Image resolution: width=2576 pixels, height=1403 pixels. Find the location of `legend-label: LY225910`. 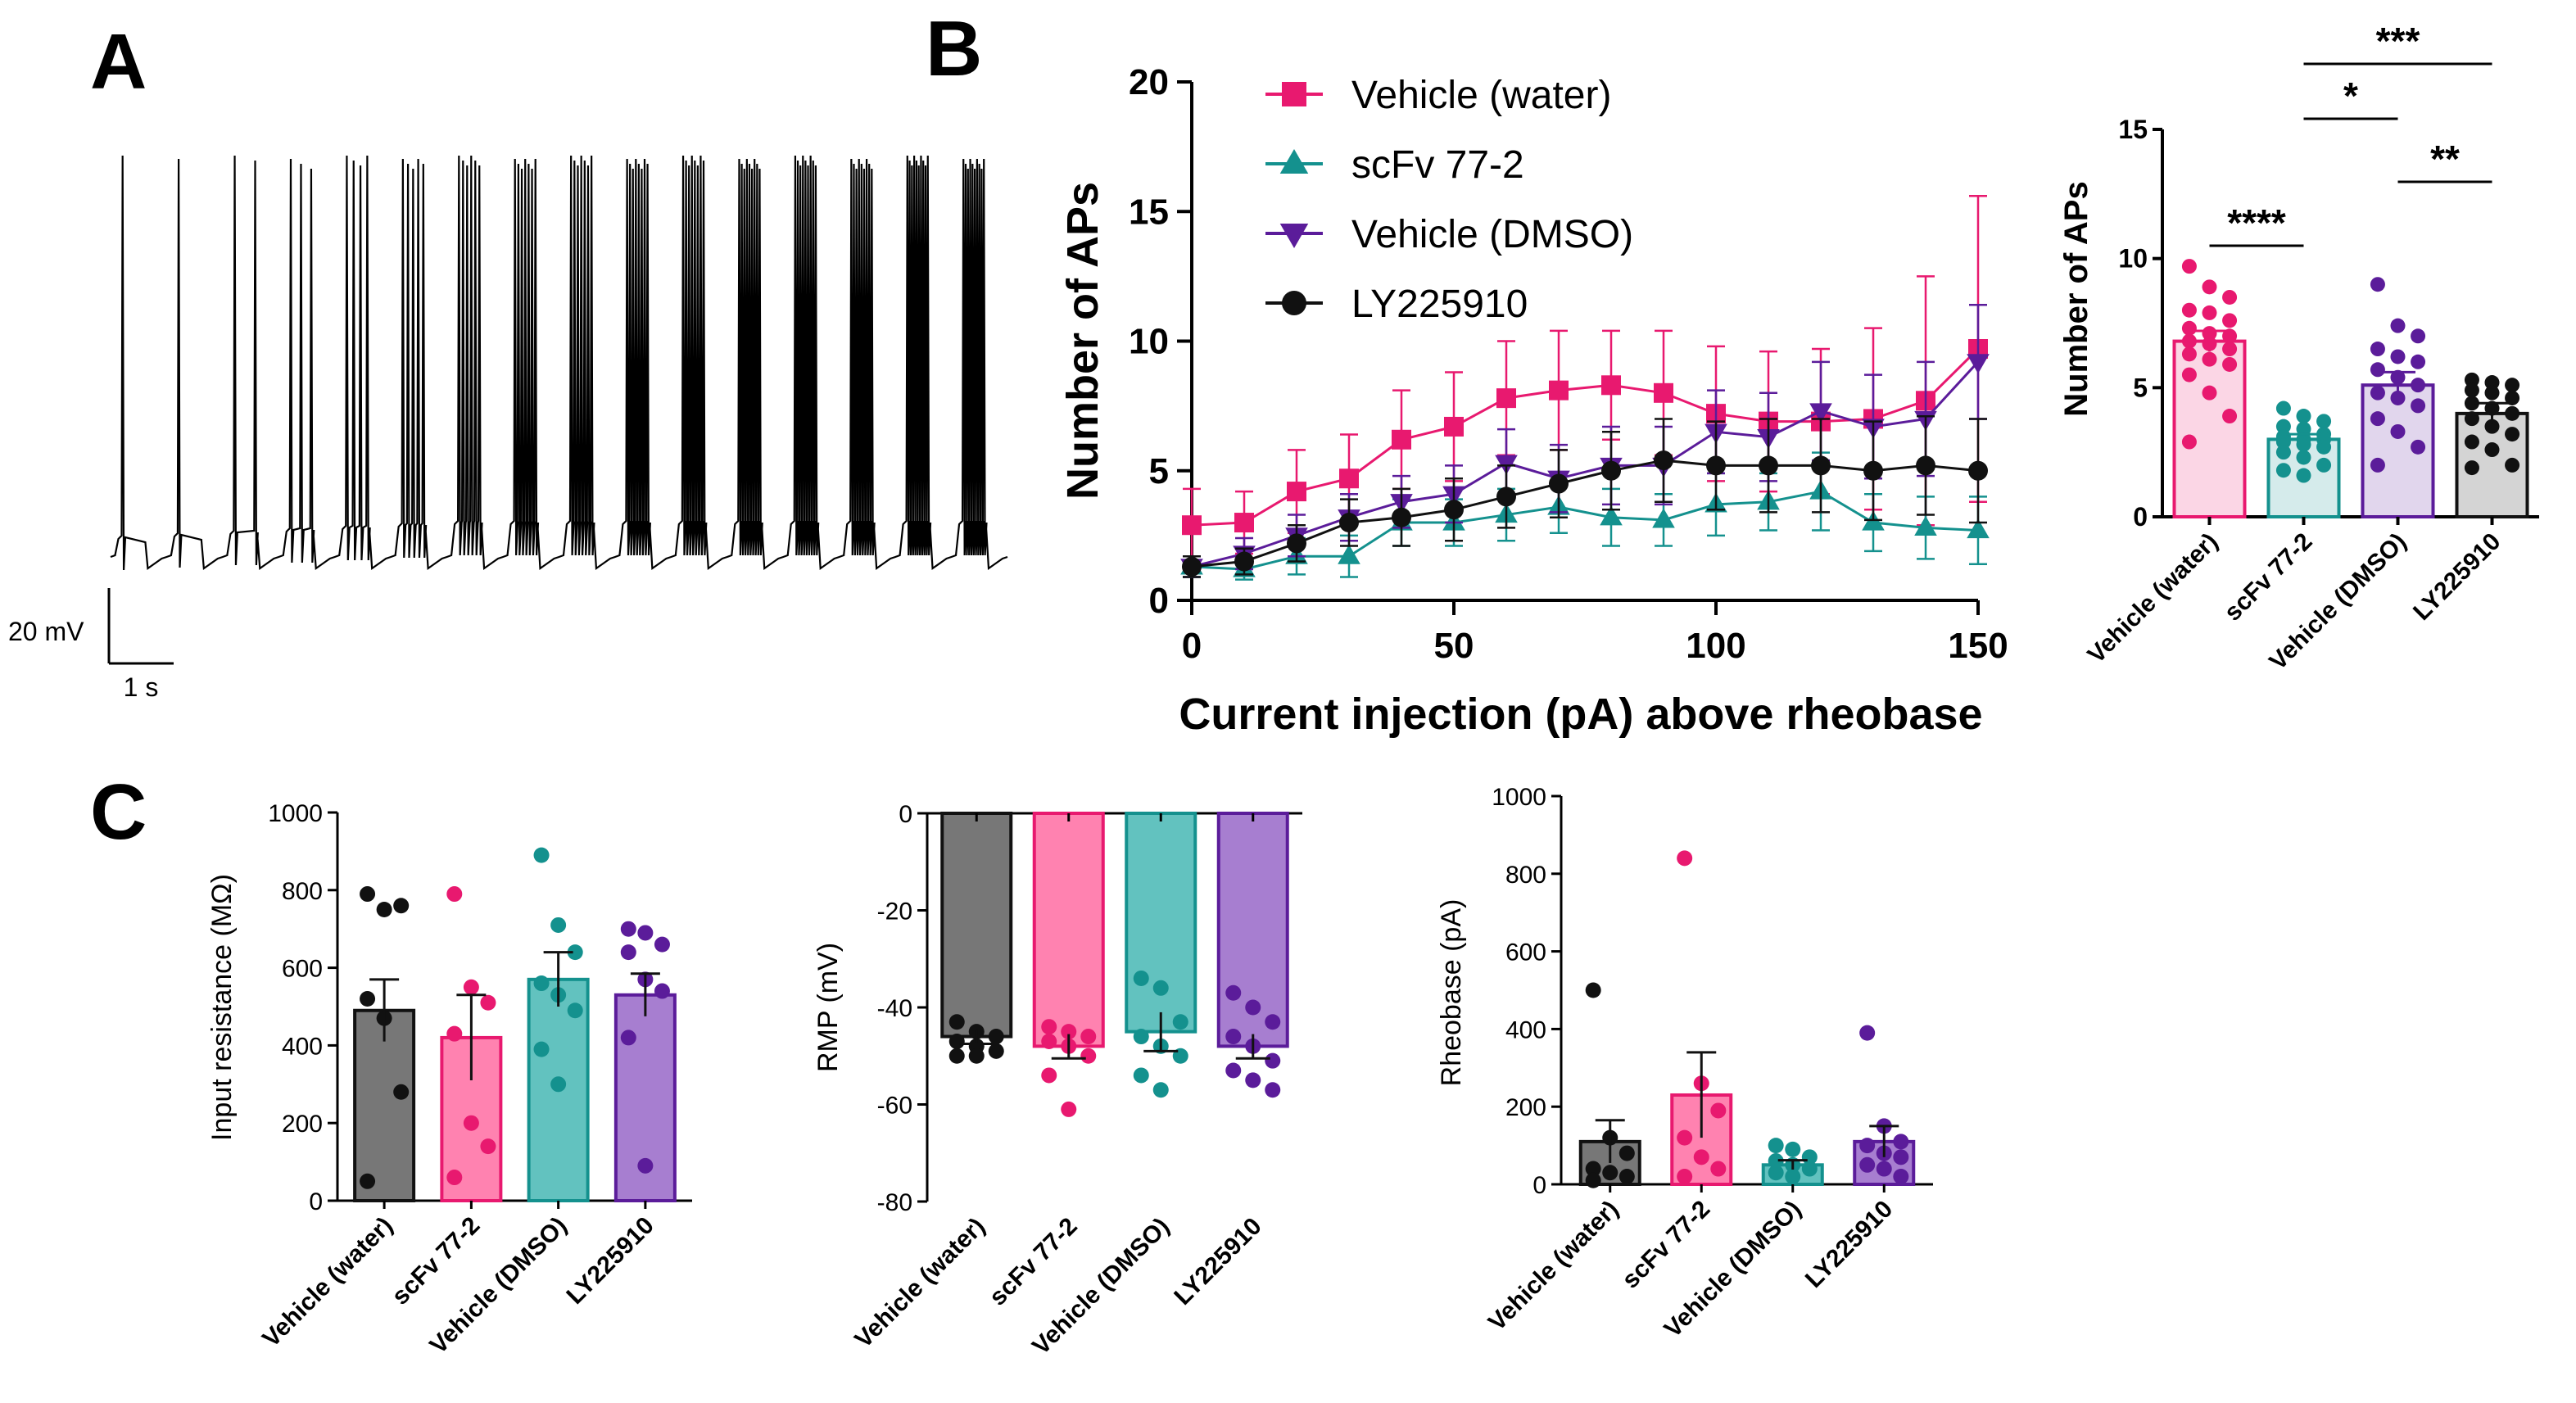

legend-label: LY225910 is located at coordinates (1439, 304).